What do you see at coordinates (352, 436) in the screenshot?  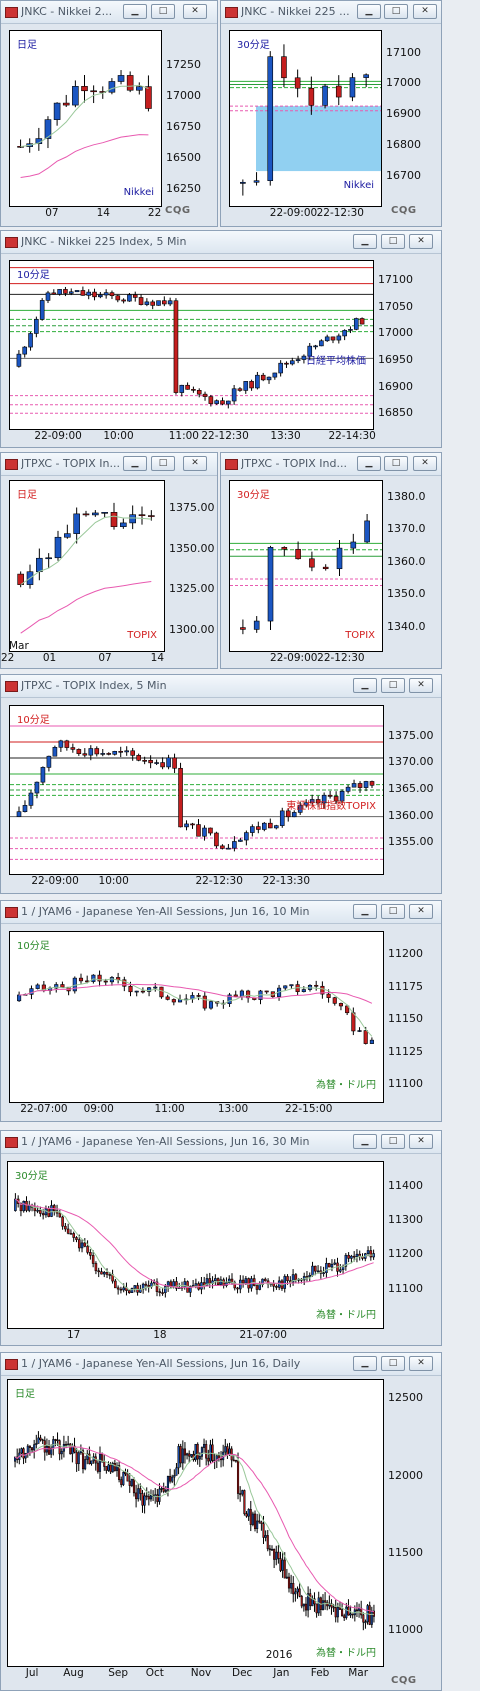 I see `x-tick-label: 22-14:30` at bounding box center [352, 436].